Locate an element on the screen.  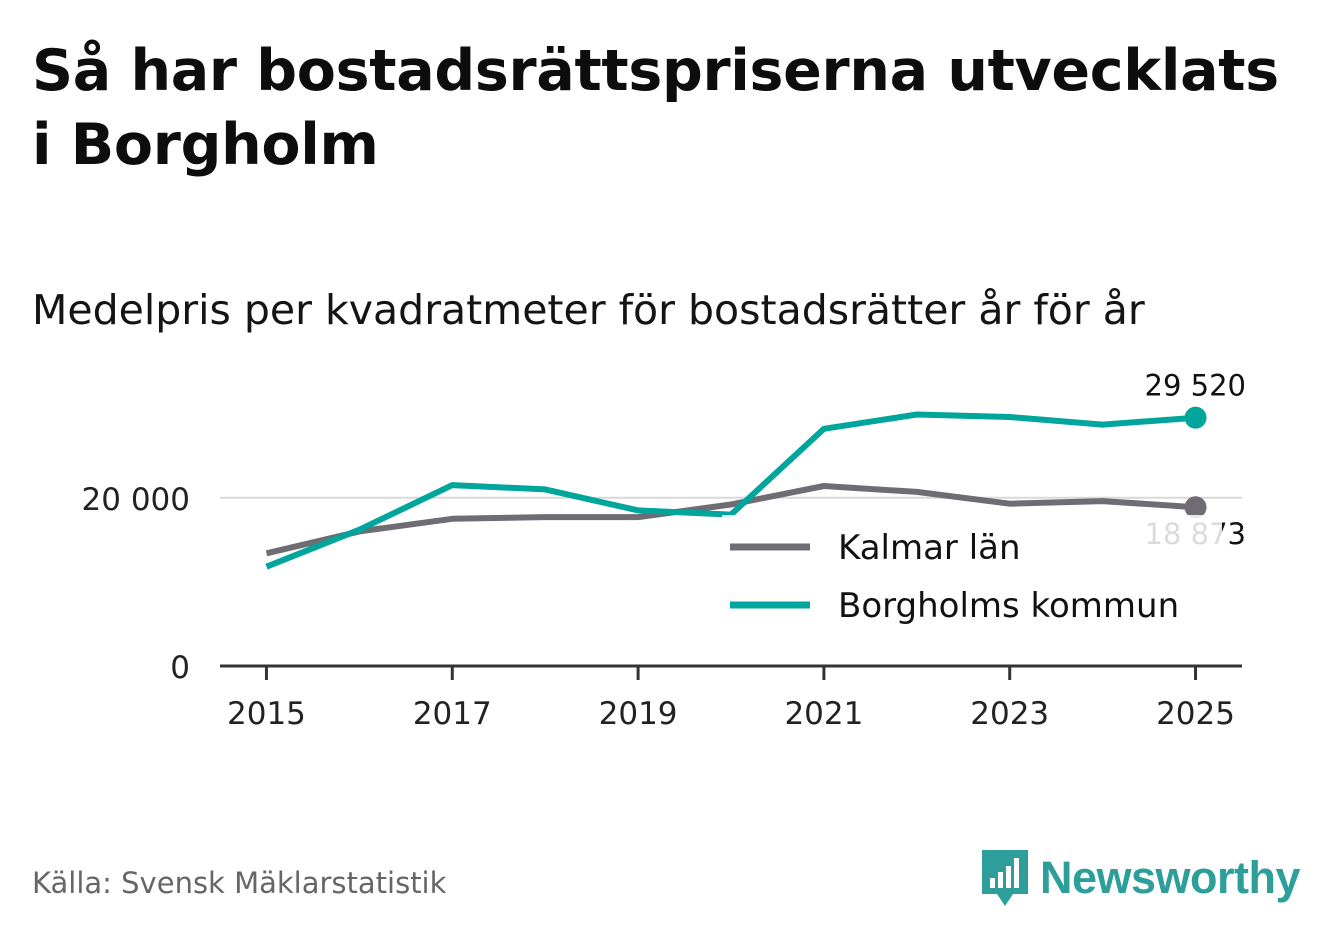
x-tick-label: 2019 is located at coordinates (638, 714).